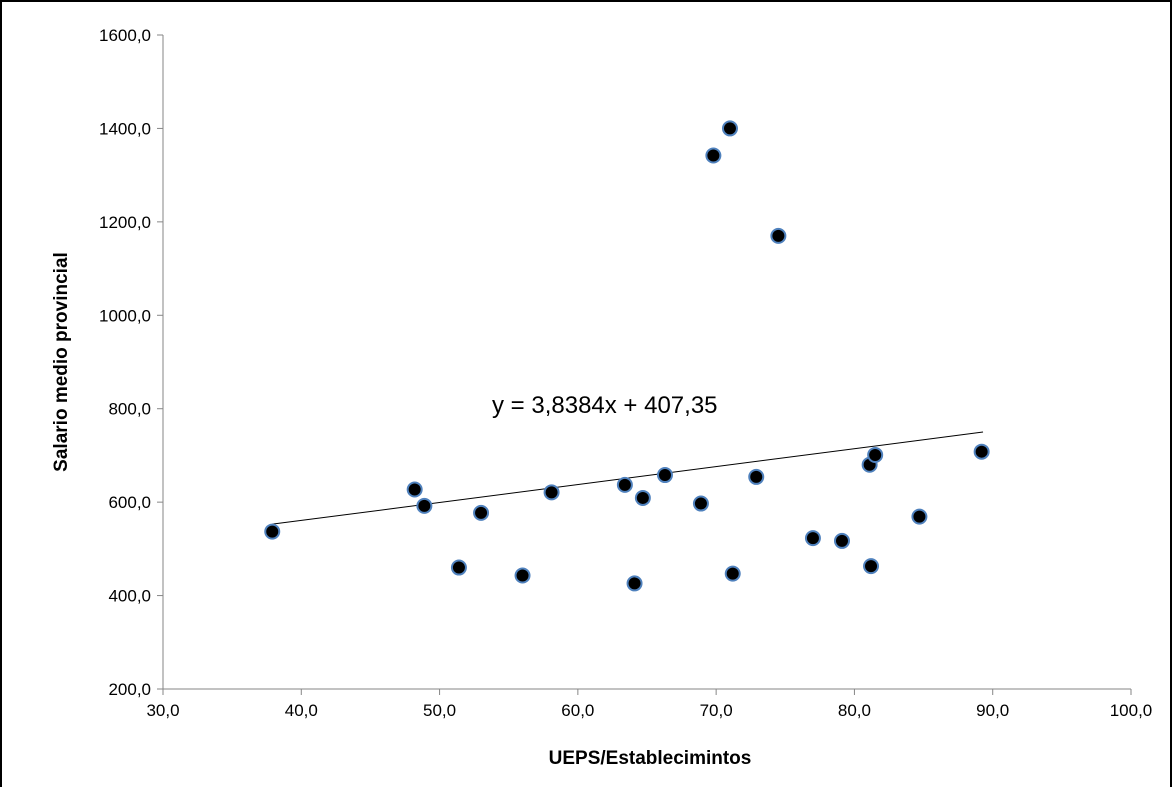  What do you see at coordinates (301, 710) in the screenshot?
I see `x-tick-label: 40,0` at bounding box center [301, 710].